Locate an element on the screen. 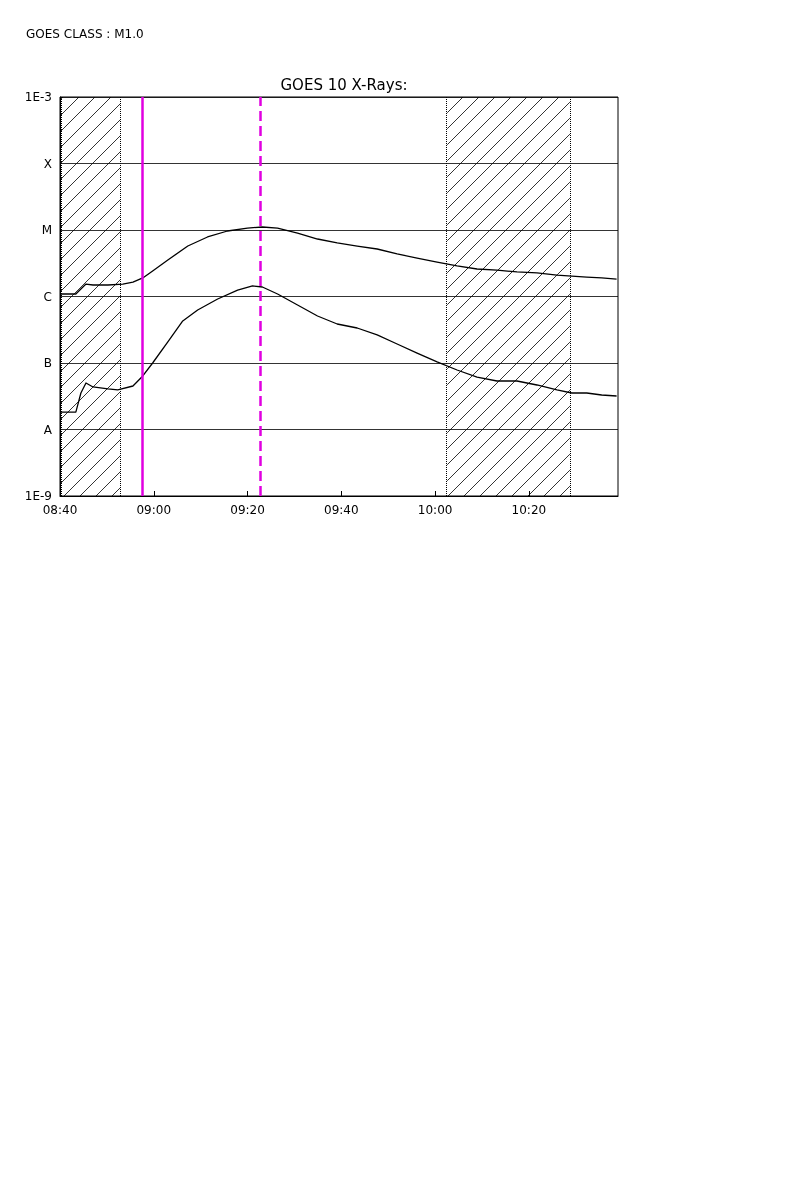 The height and width of the screenshot is (1180, 790). chart-title: GOES 10 X-Rays: is located at coordinates (344, 84).